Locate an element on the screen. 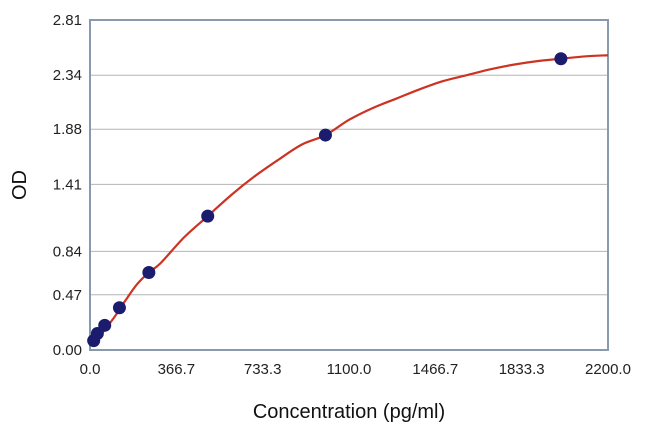  y-tick-label-0.00: 0.00 is located at coordinates (67, 350).